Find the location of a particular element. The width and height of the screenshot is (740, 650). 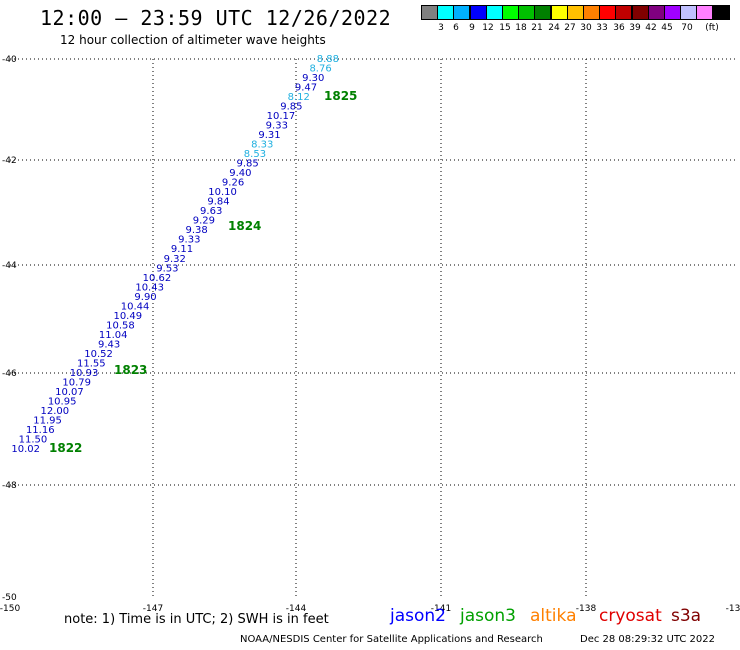

legend-label: 30 is located at coordinates (586, 28).